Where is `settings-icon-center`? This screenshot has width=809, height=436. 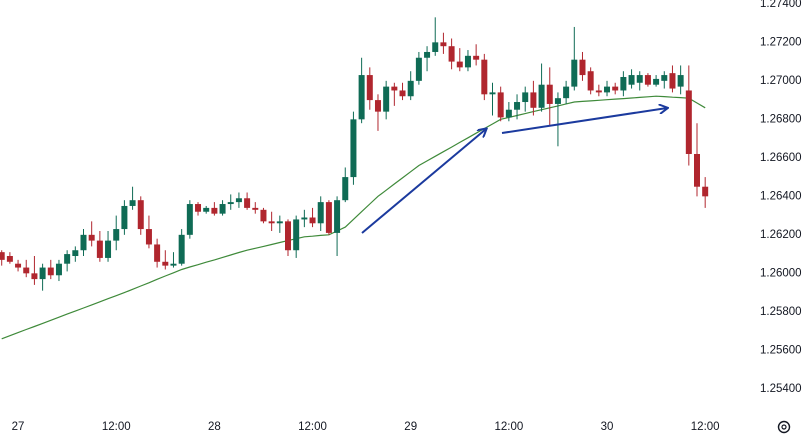 settings-icon-center is located at coordinates (784, 427).